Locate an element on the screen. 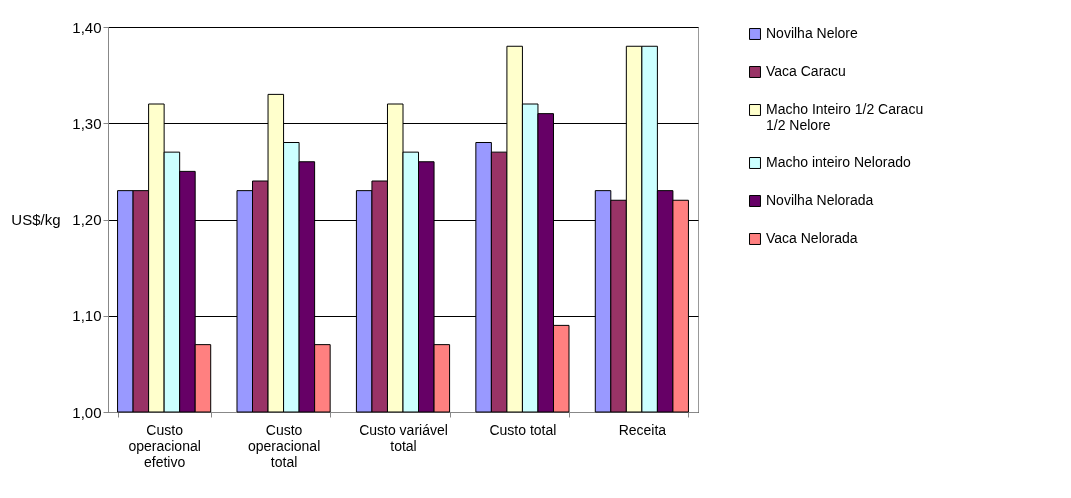  x-tick-label: Custo variável total is located at coordinates (403, 437).